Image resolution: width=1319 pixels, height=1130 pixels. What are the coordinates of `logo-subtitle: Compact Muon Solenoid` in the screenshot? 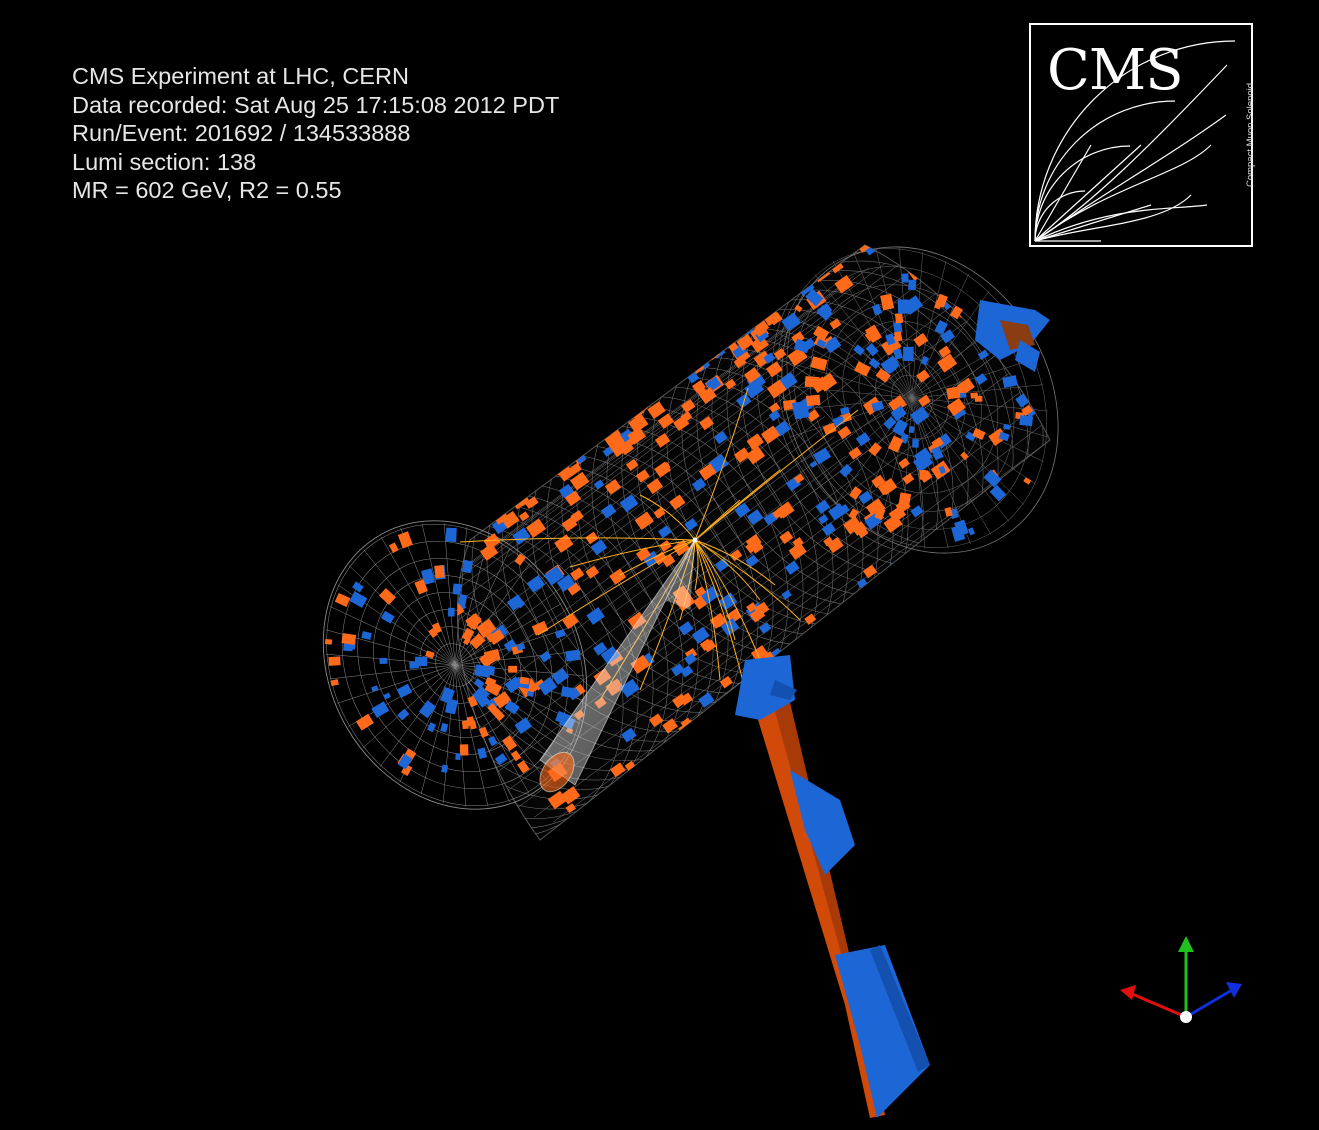 It's located at (1250, 134).